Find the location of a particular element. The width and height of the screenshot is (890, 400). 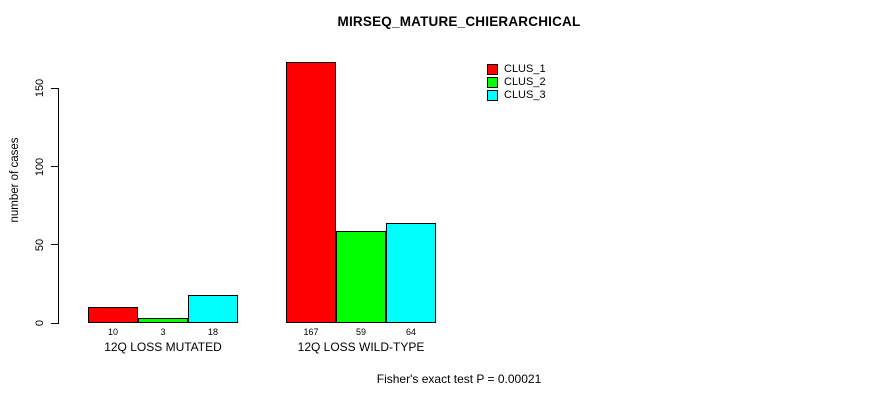

bar-clus_2-group1 is located at coordinates (163, 320).